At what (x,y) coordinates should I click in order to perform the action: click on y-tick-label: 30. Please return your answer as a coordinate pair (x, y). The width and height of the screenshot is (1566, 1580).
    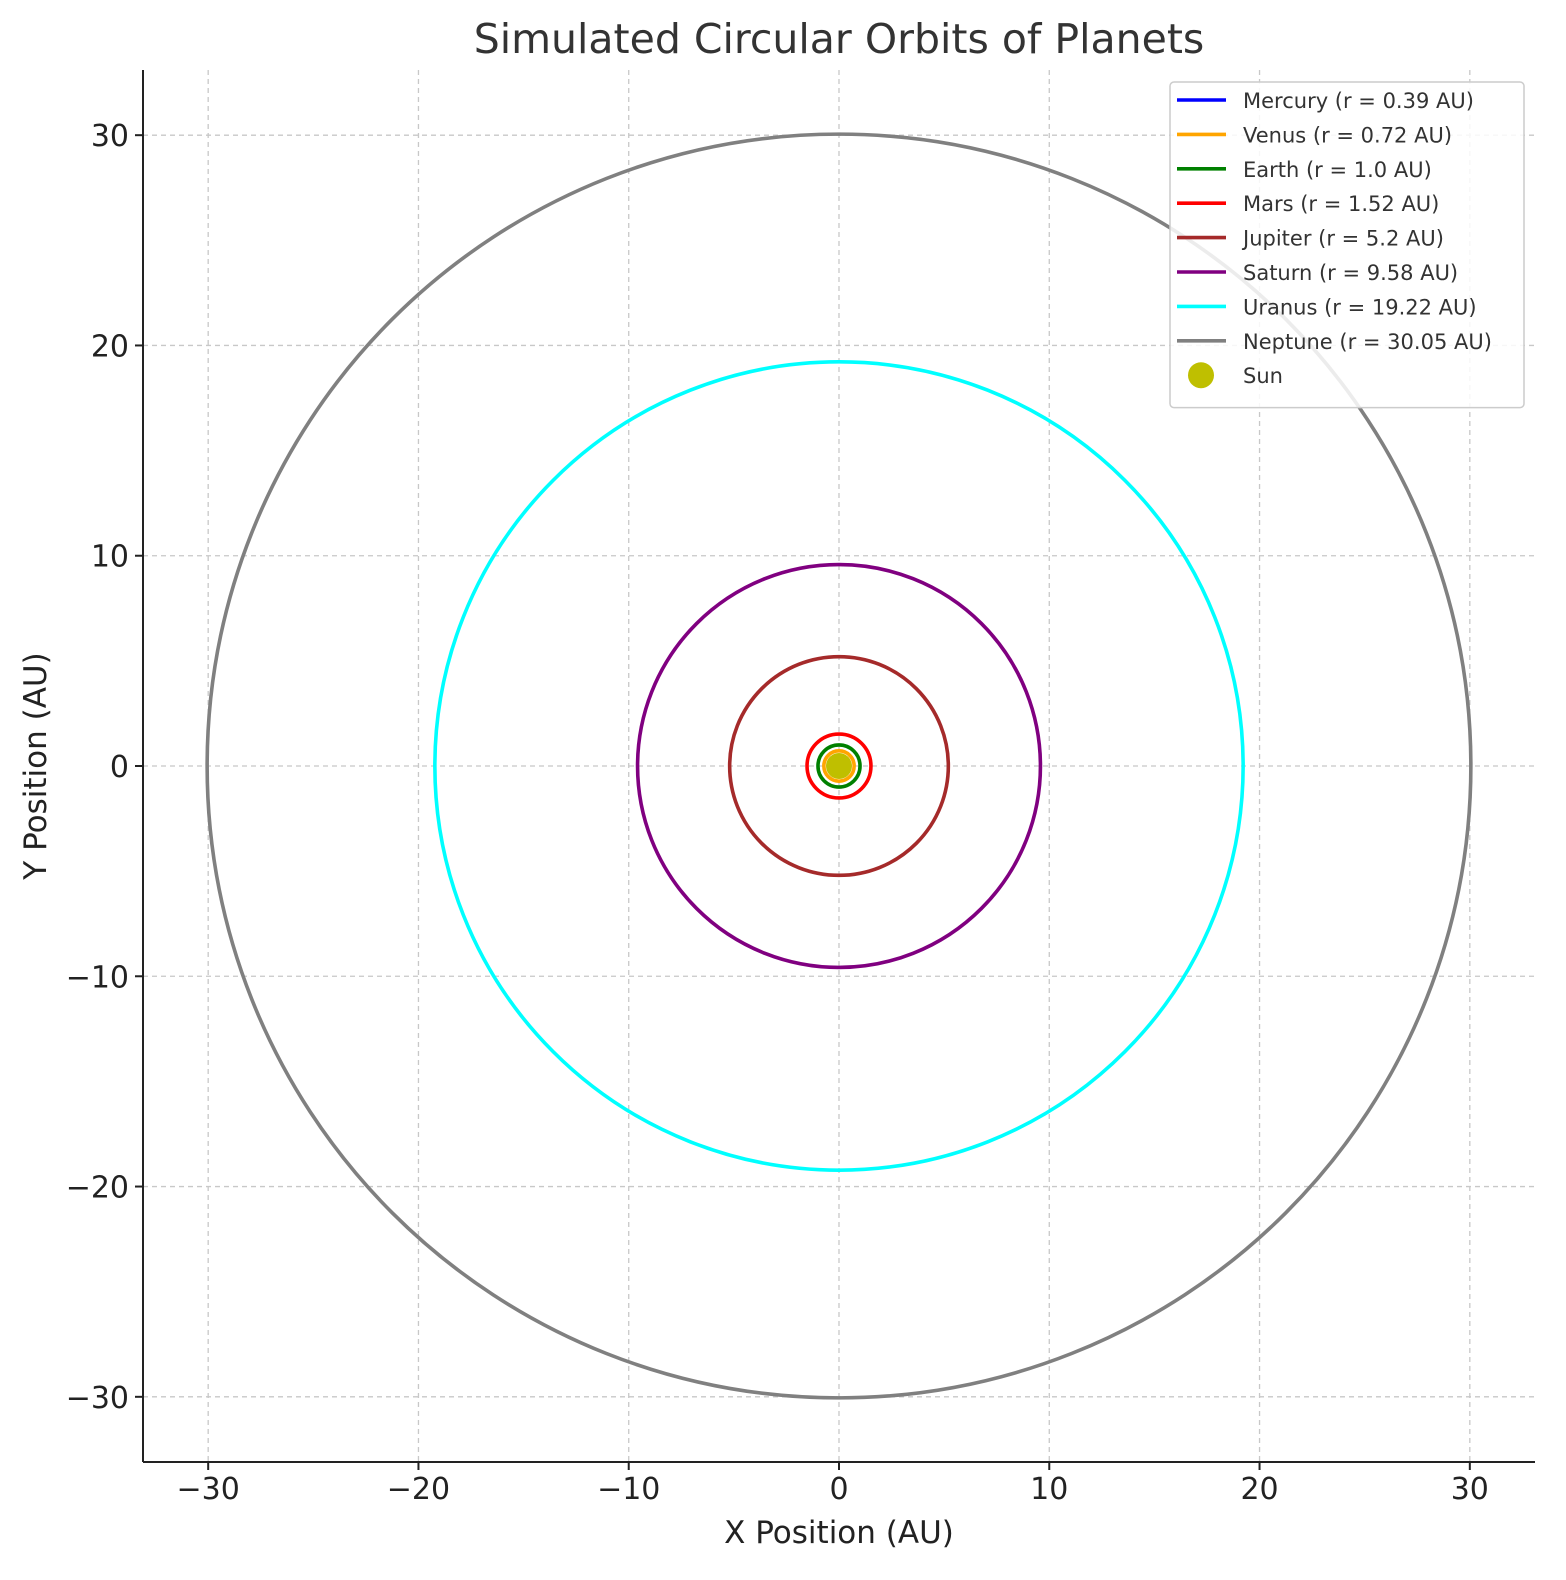
    Looking at the image, I should click on (110, 136).